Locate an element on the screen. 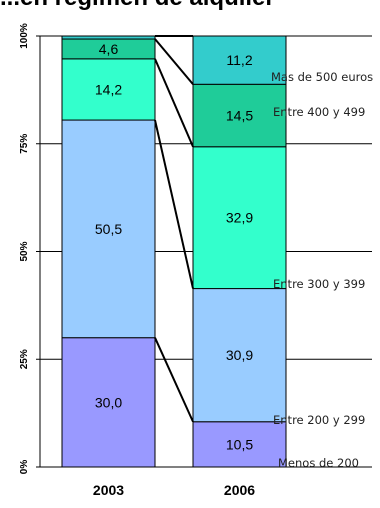 Image resolution: width=380 pixels, height=508 pixels. legend-label: Entre 200 y 299 is located at coordinates (319, 420).